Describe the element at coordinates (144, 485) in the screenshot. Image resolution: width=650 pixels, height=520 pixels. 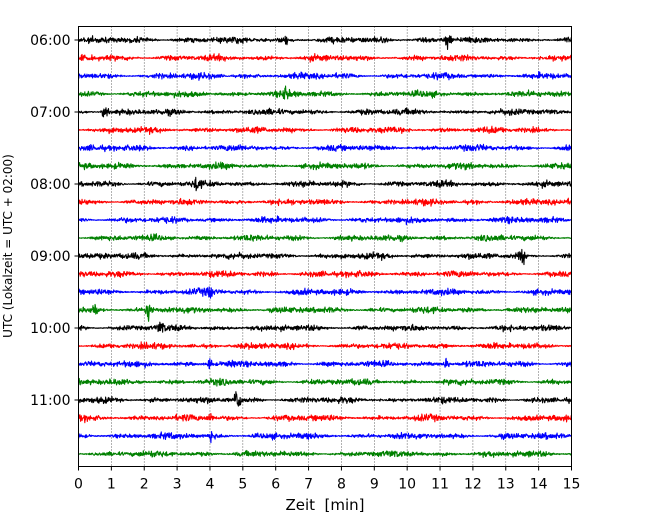
I see `x-tick-label: 2` at that location.